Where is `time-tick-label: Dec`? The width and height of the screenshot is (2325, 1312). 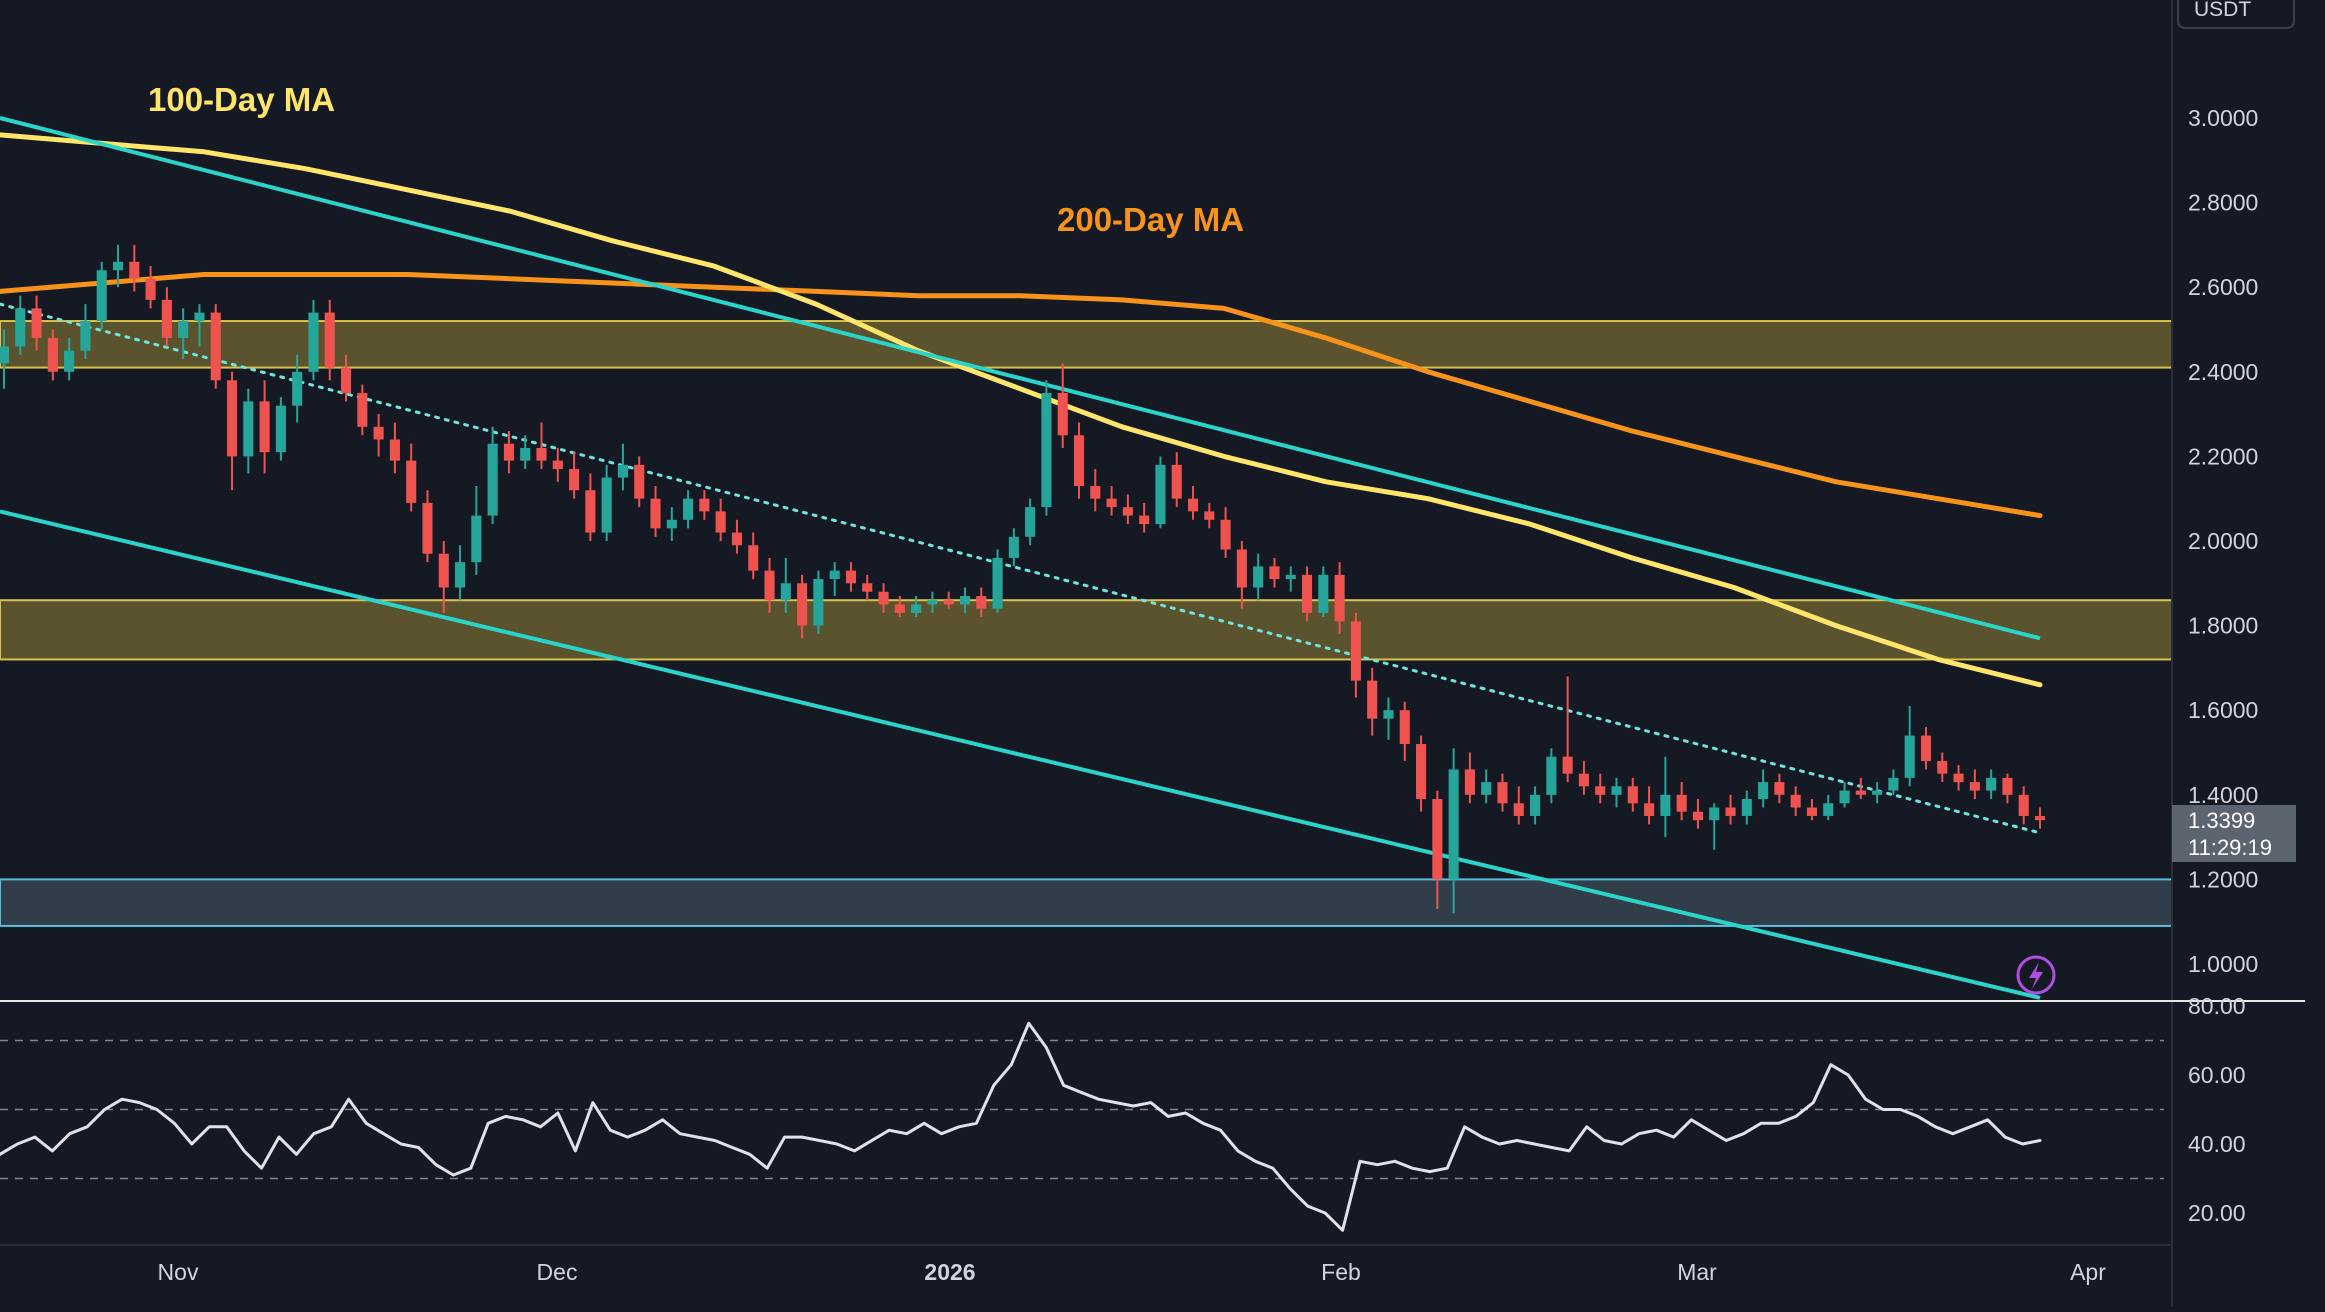
time-tick-label: Dec is located at coordinates (557, 1272).